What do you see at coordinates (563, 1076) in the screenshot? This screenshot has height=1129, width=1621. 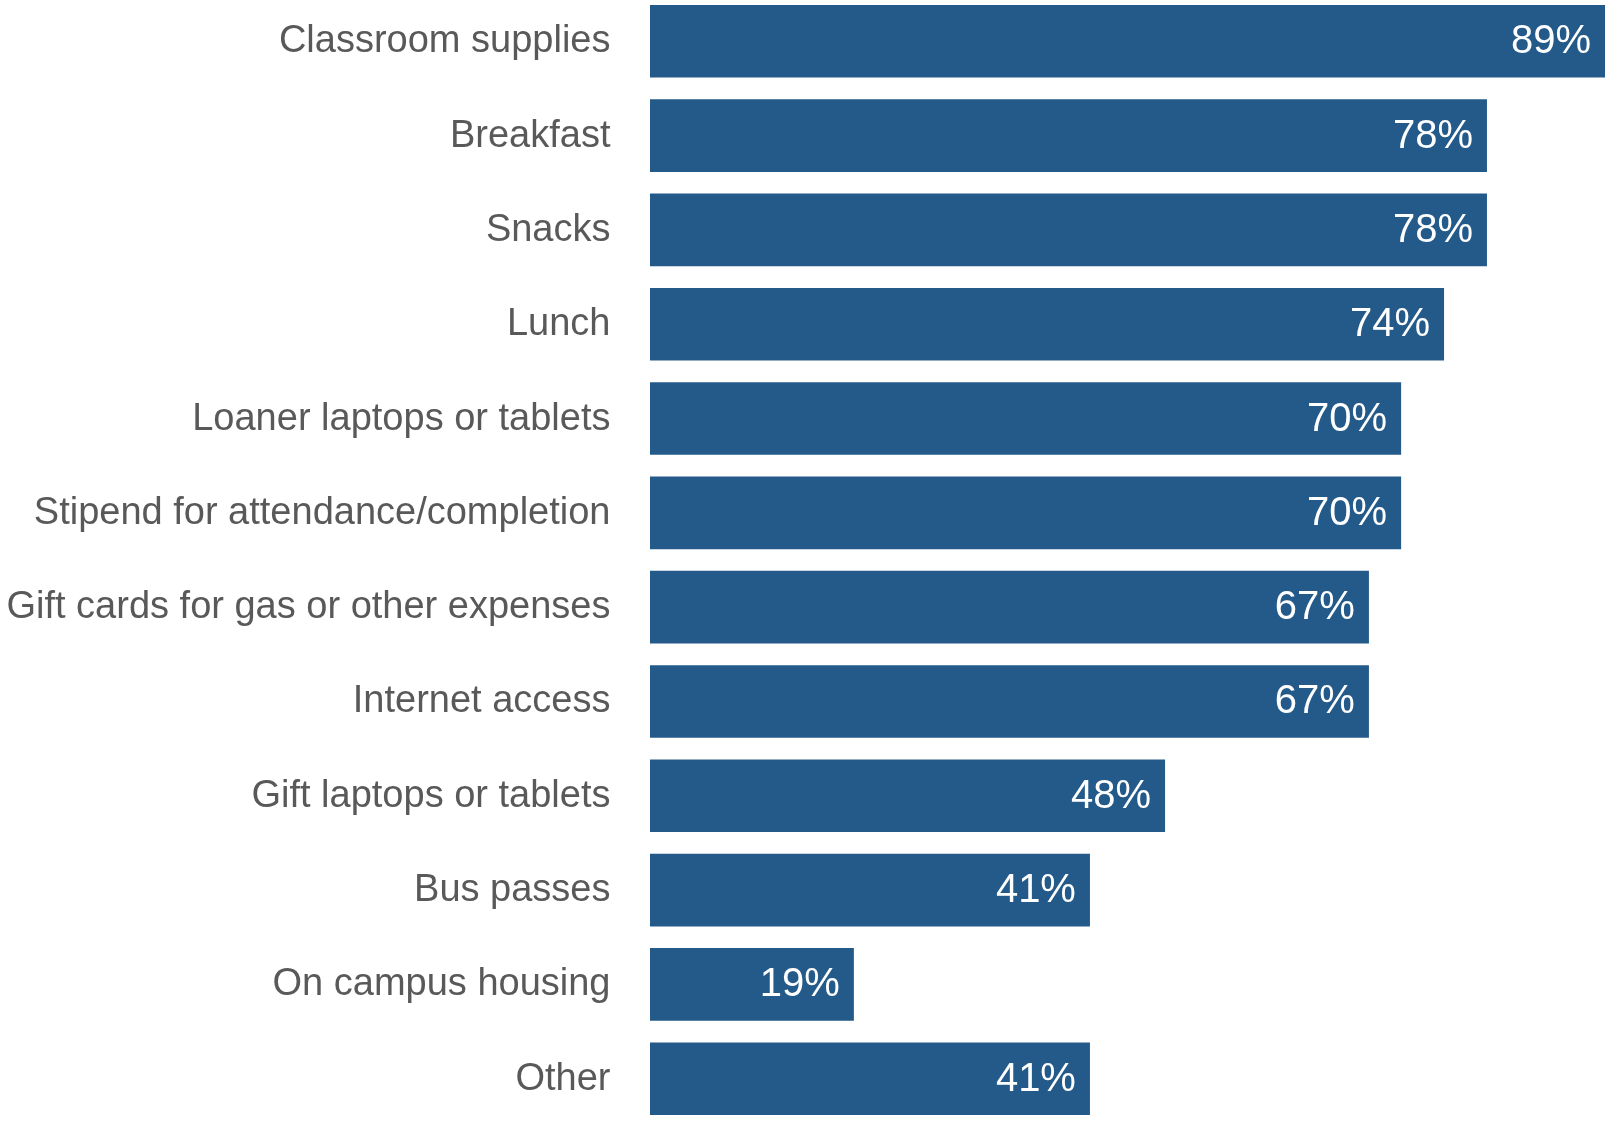 I see `y-tick-label: Other` at bounding box center [563, 1076].